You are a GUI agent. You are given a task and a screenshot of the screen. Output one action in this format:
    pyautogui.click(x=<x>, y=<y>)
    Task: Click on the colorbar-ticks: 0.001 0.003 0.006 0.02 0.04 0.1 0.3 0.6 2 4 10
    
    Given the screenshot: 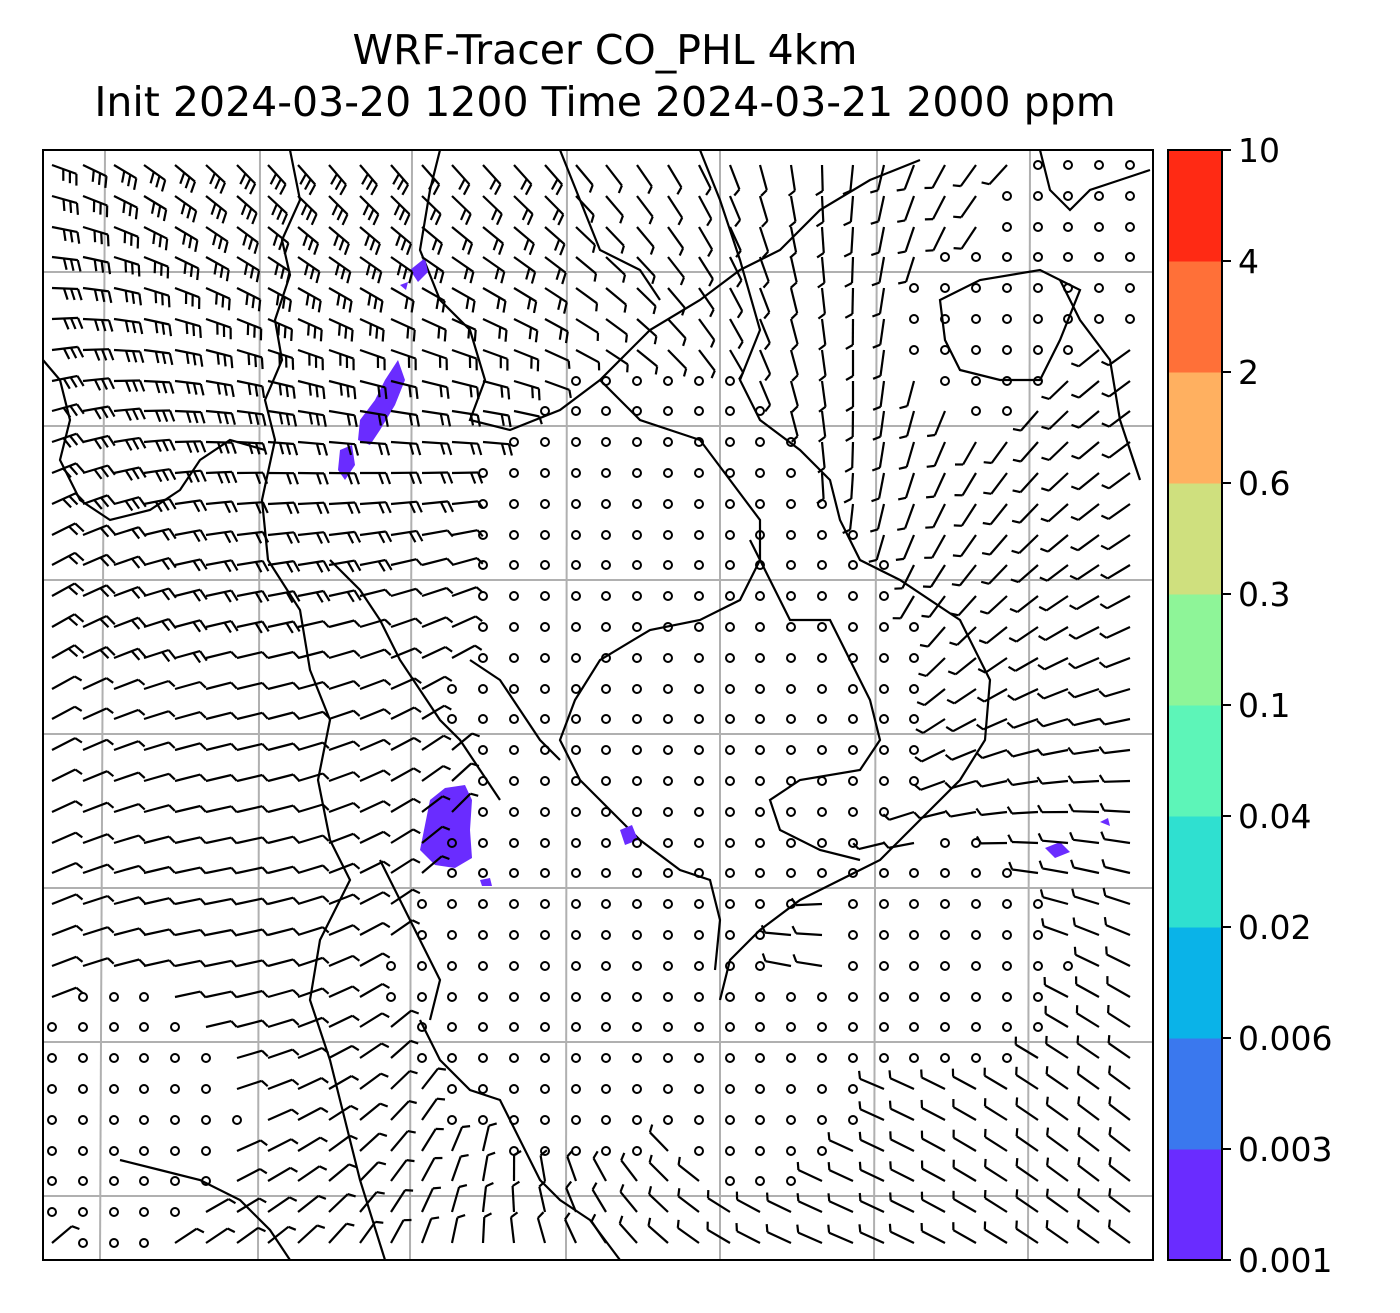 What is the action you would take?
    pyautogui.click(x=1277, y=705)
    